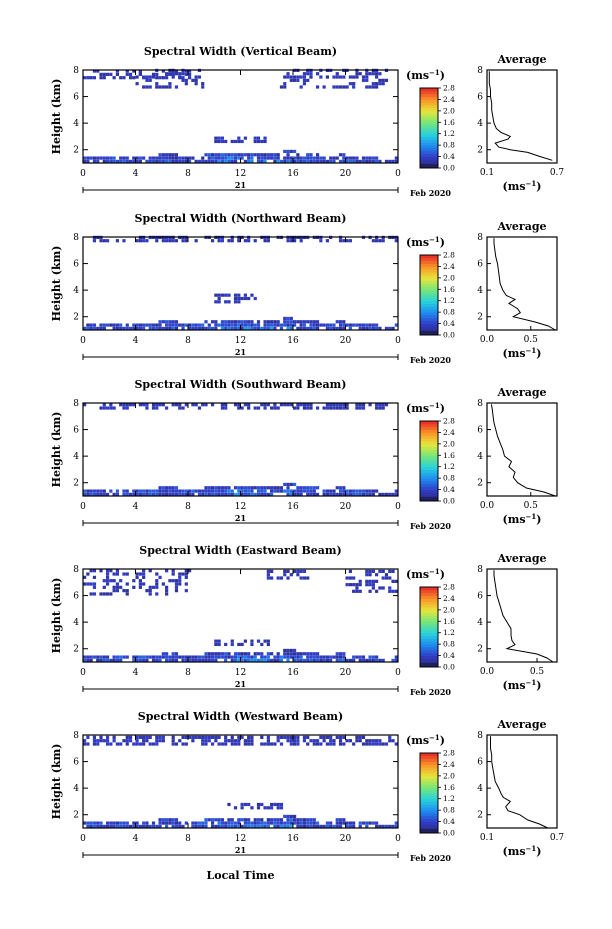  I want to click on y-axis-label: Height (km), so click(56, 117).